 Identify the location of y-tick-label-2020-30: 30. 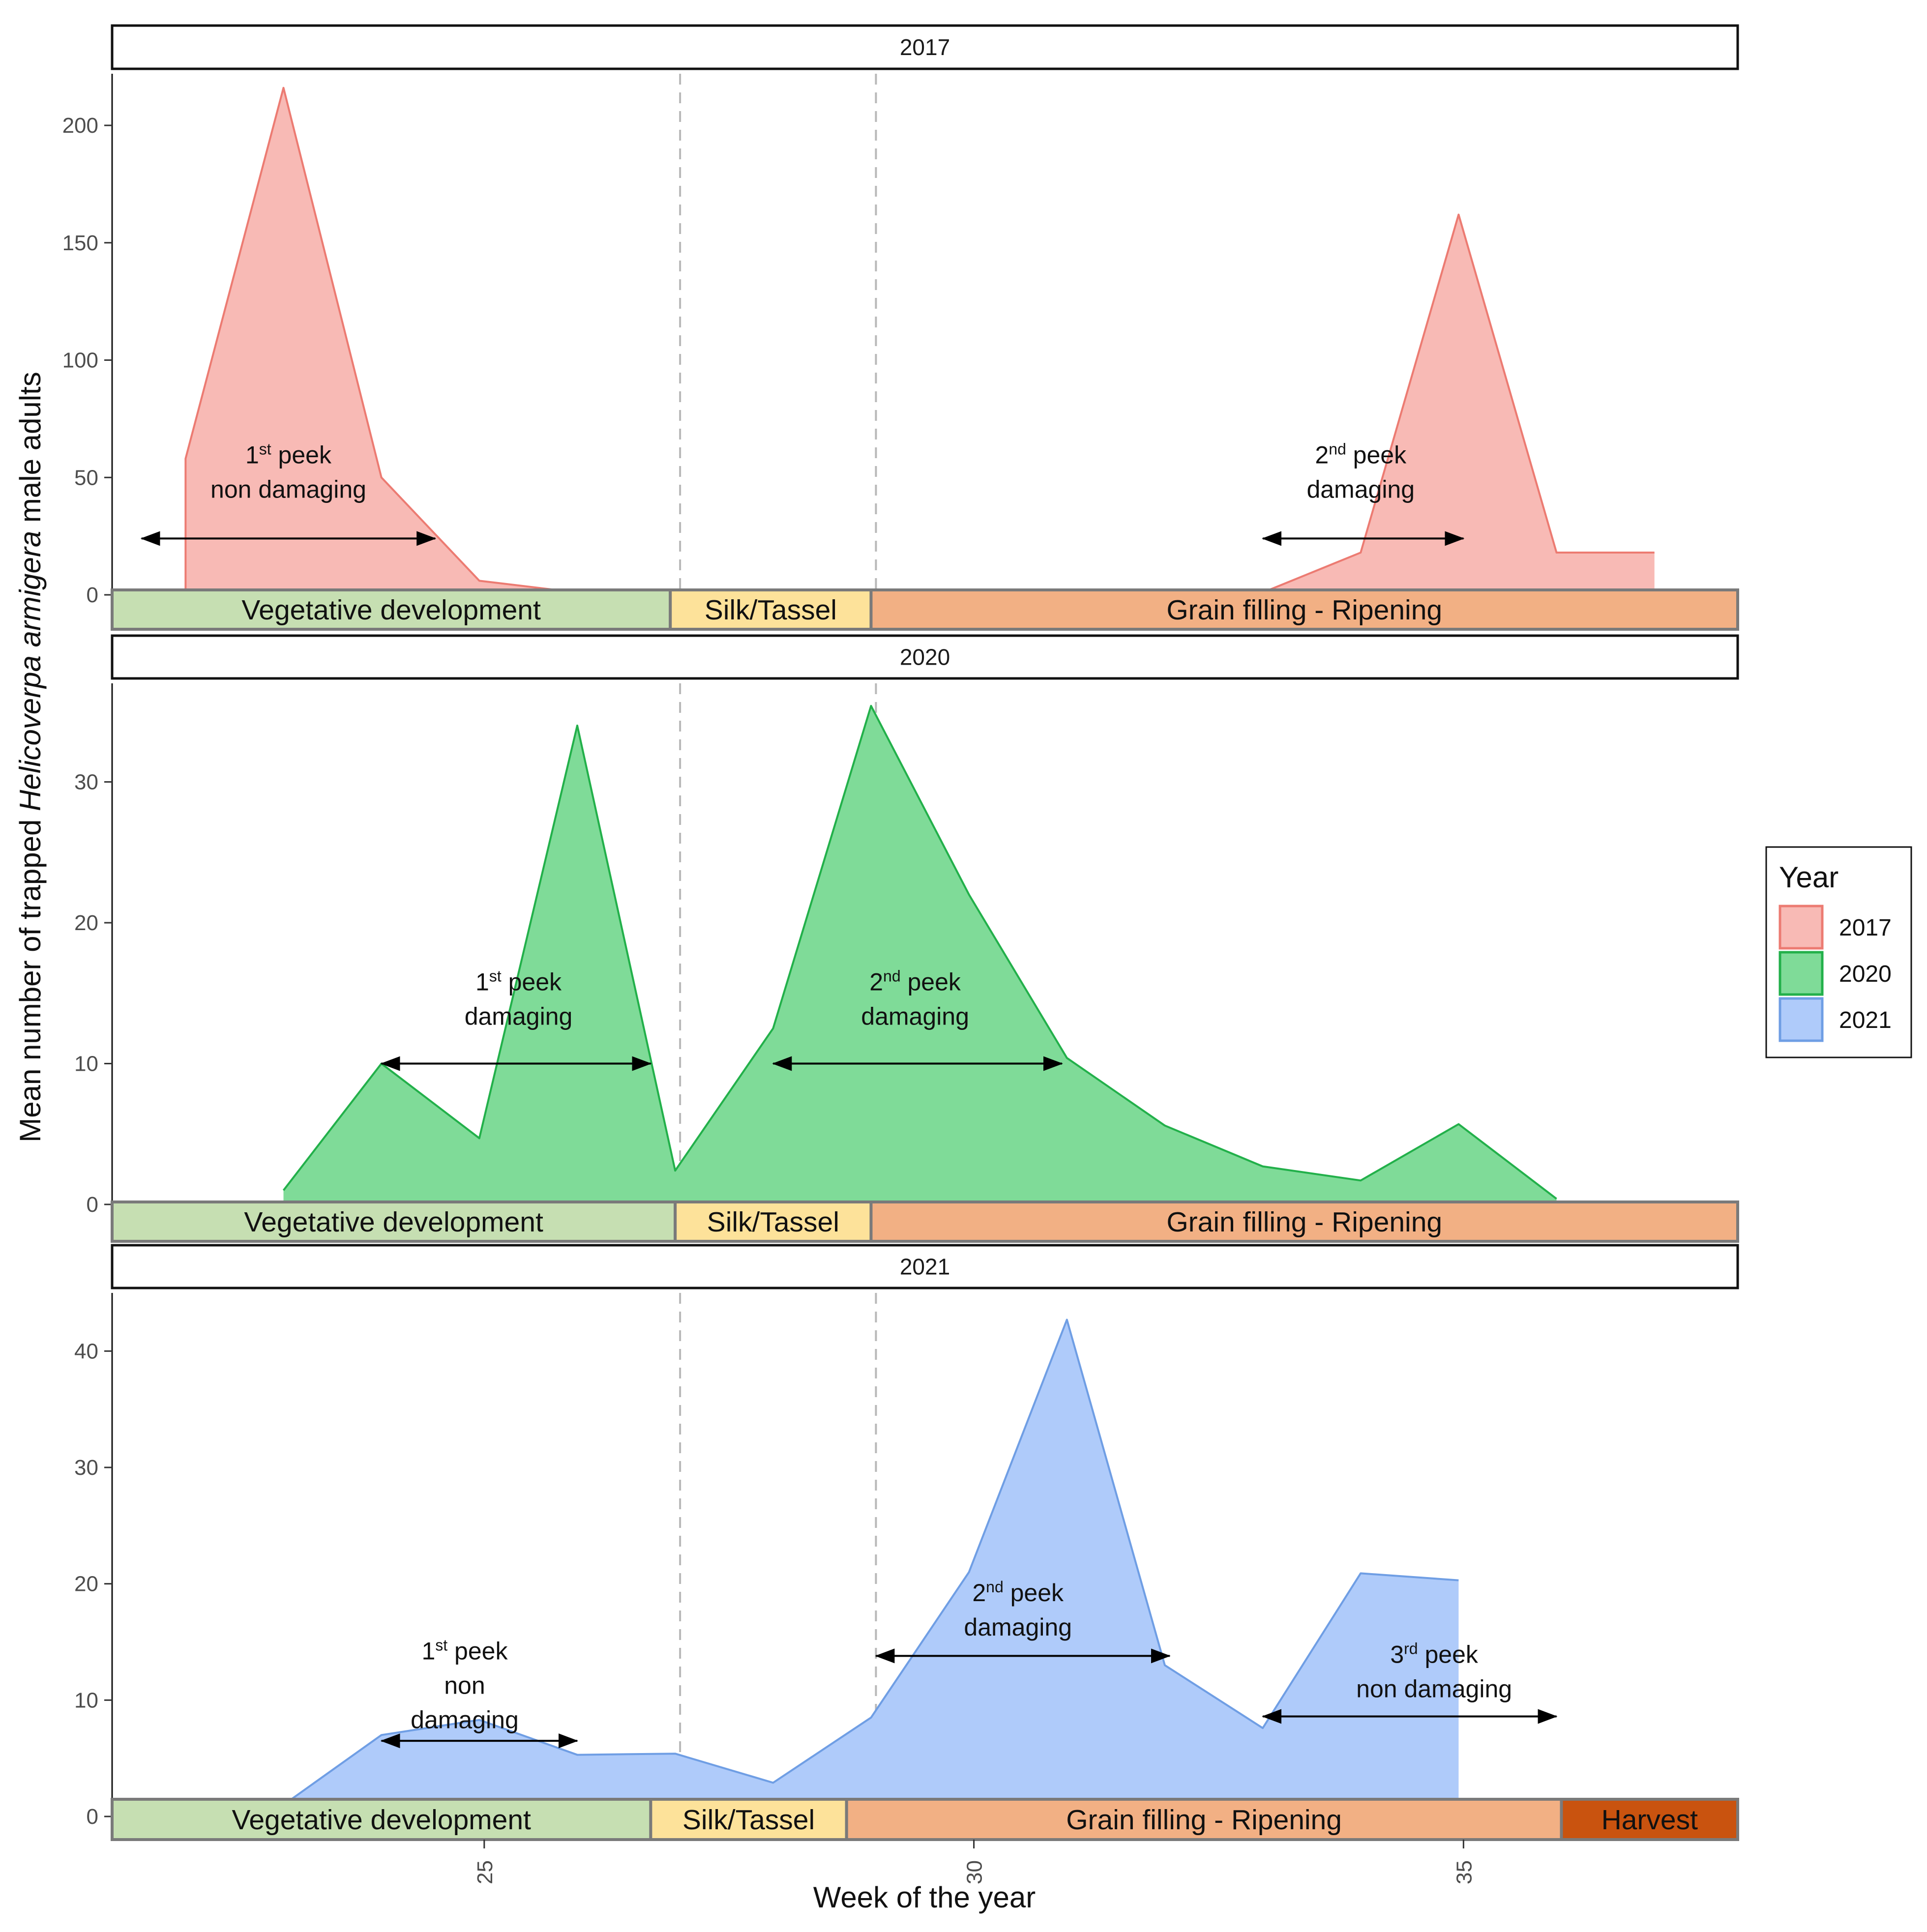
(86, 782).